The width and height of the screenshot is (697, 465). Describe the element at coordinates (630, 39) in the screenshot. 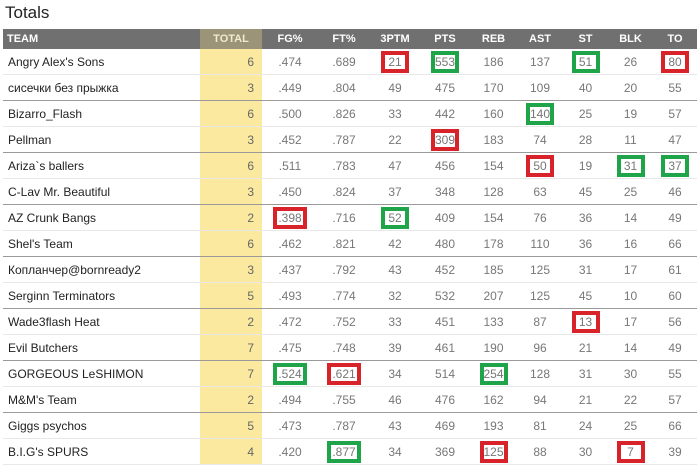

I see `column-header-blk: BLK` at that location.